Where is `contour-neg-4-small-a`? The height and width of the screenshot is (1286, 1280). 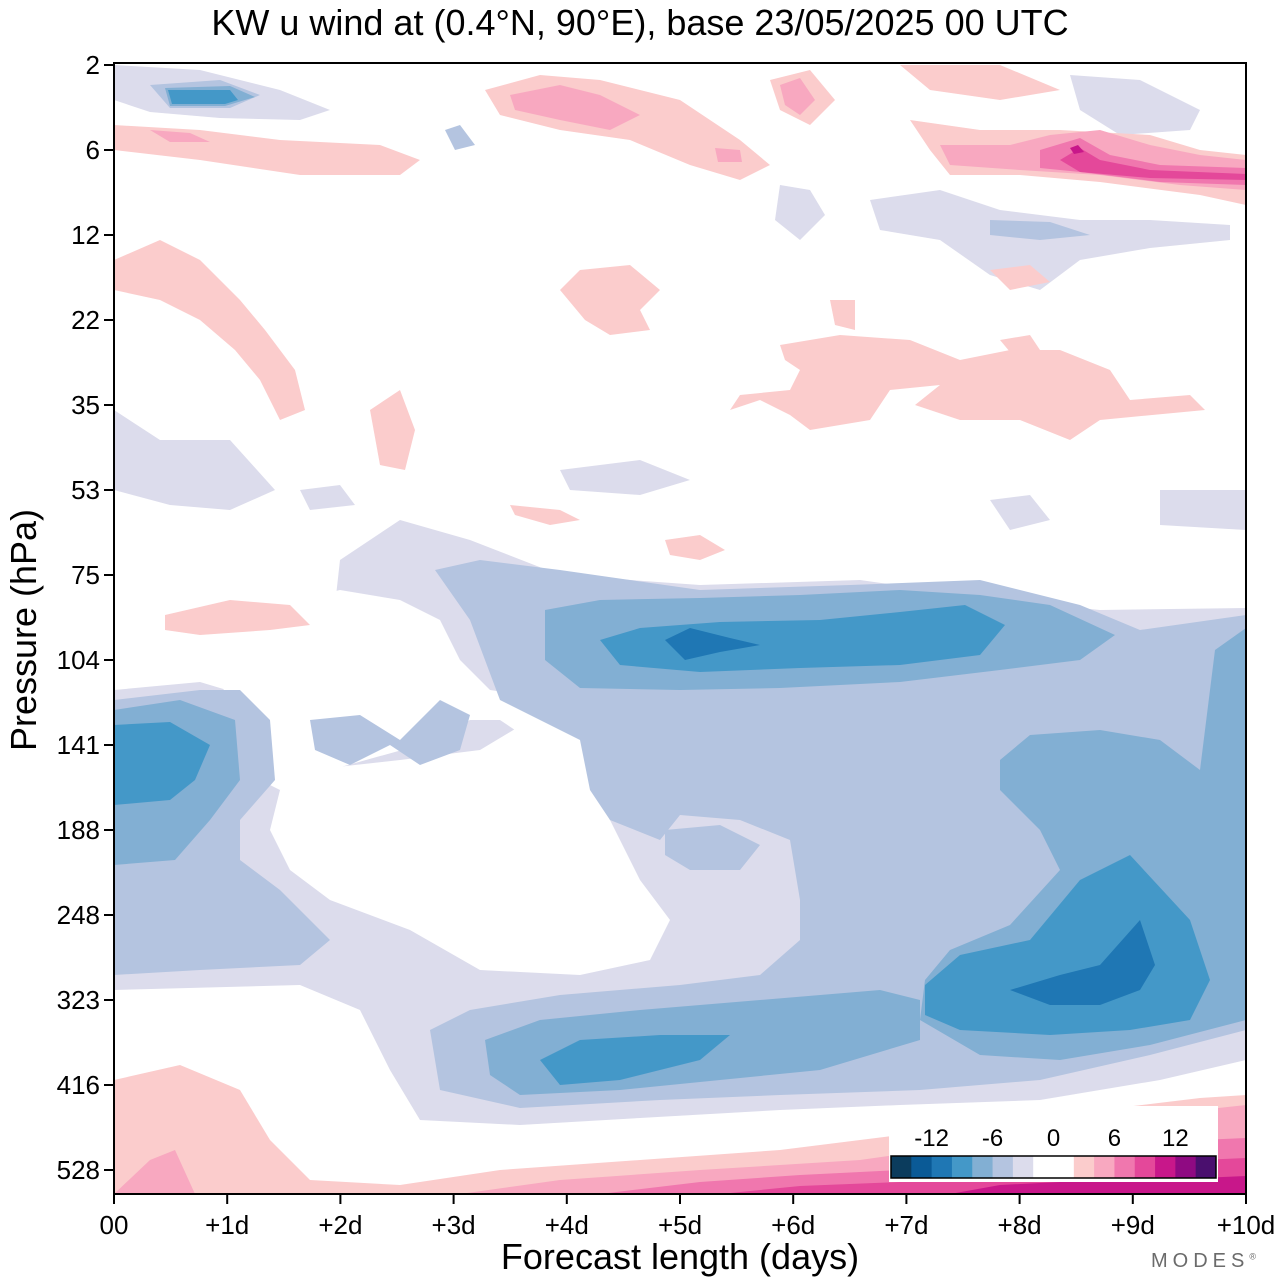
contour-neg-4-small-a is located at coordinates (712, 847).